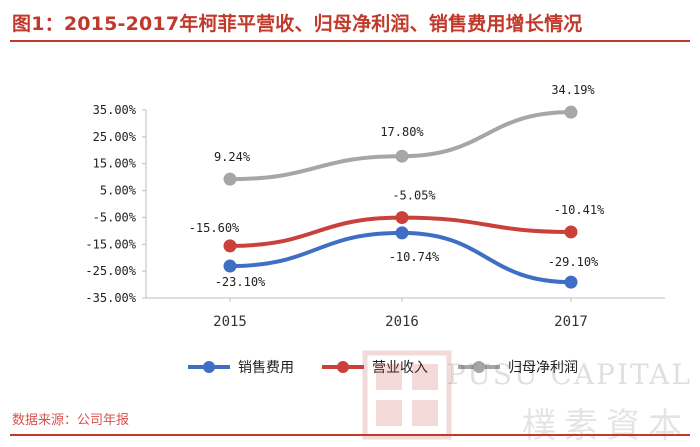  Describe the element at coordinates (571, 322) in the screenshot. I see `x-tick-label: 2017` at that location.